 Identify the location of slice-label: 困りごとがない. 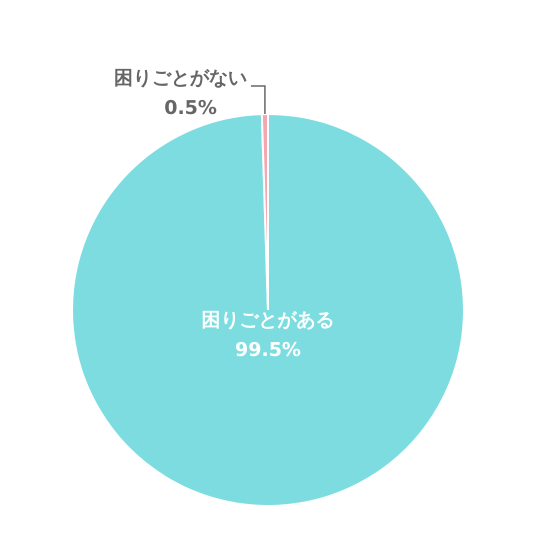
(180, 78).